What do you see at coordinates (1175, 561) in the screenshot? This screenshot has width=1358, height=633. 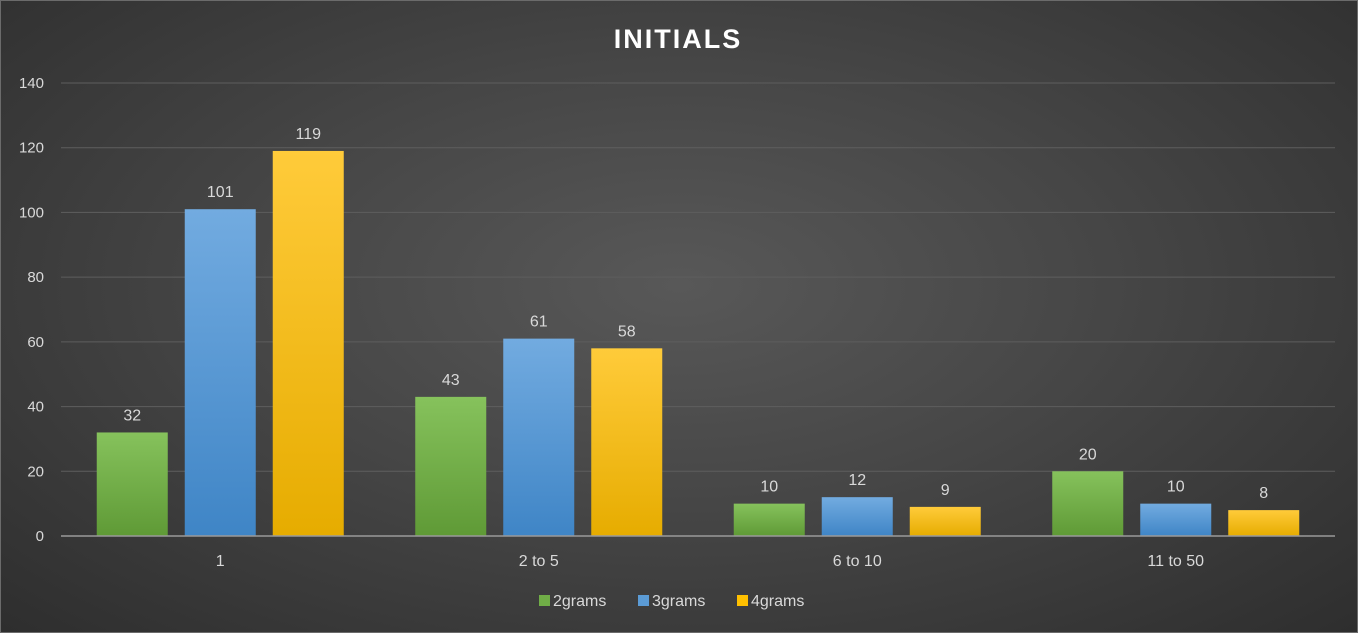 I see `category-label: 11 to 50` at bounding box center [1175, 561].